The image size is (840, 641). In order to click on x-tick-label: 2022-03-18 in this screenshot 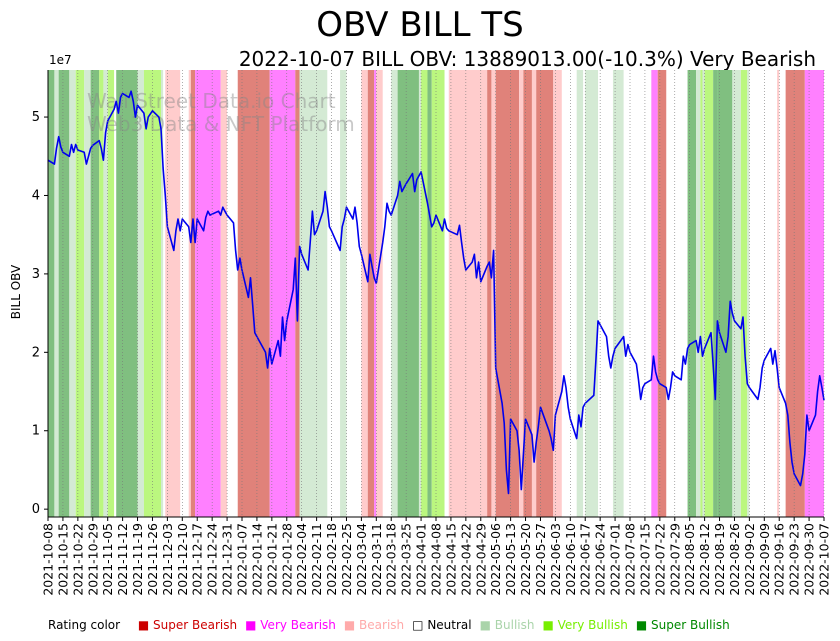, I will do `click(391, 559)`.